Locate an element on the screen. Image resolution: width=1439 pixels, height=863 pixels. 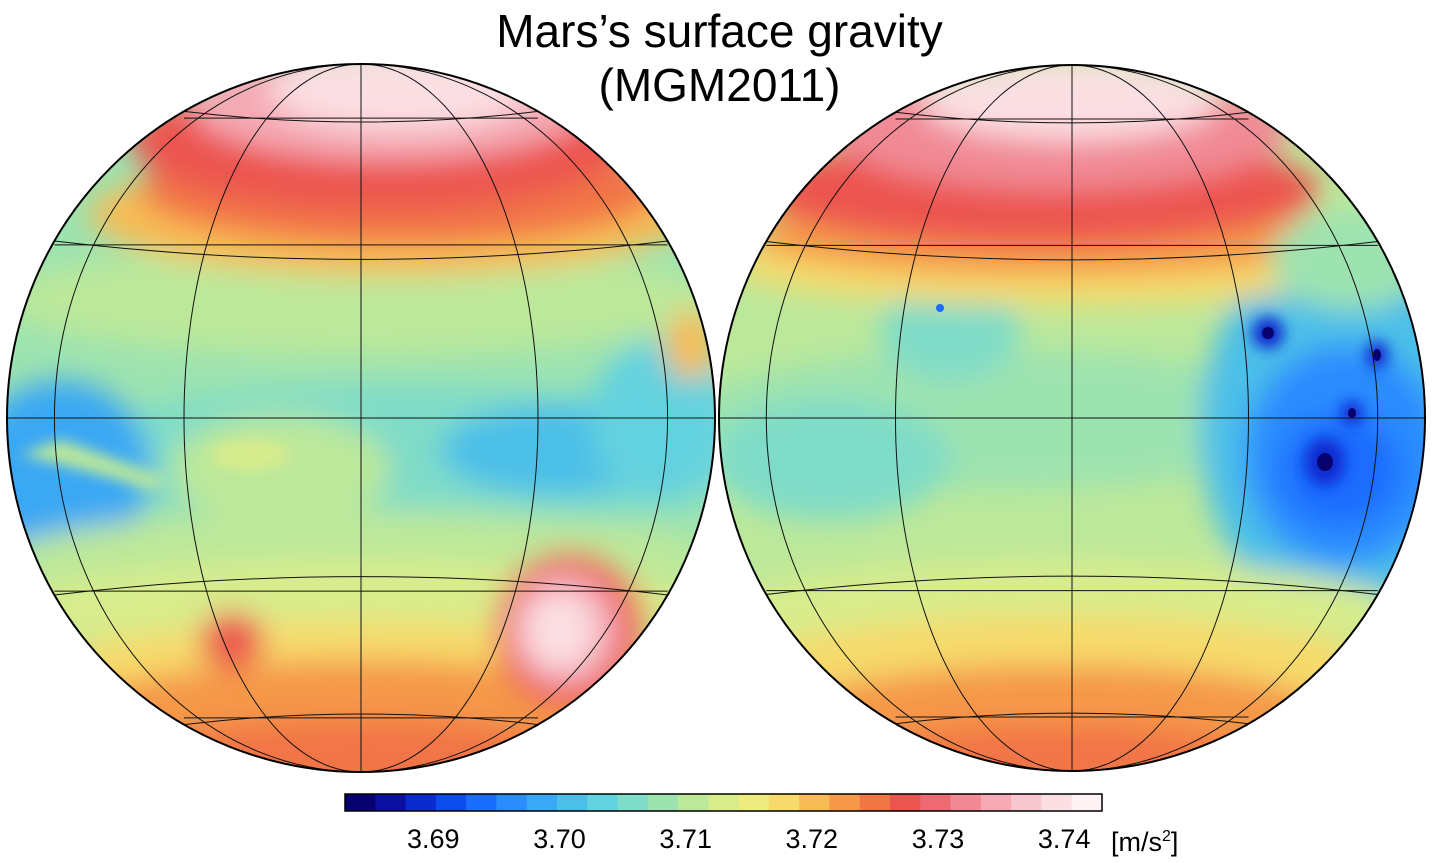
colorbar-border is located at coordinates (723, 802).